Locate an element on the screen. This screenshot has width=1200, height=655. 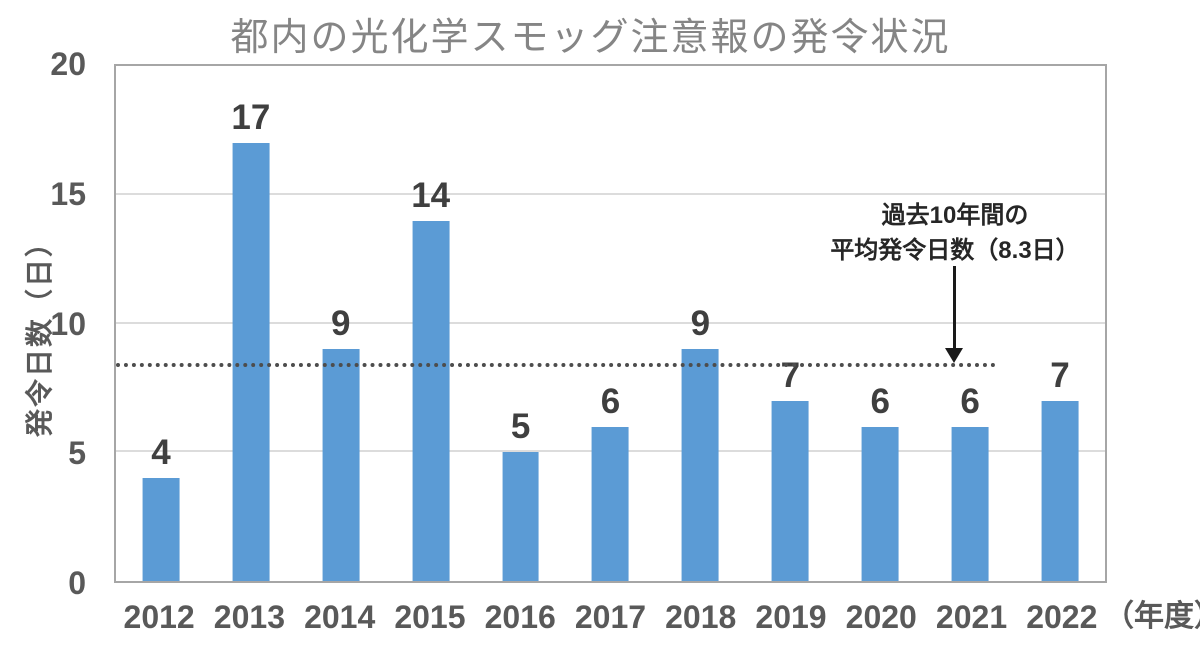
bar-value-label-2018: 9 is located at coordinates (700, 324).